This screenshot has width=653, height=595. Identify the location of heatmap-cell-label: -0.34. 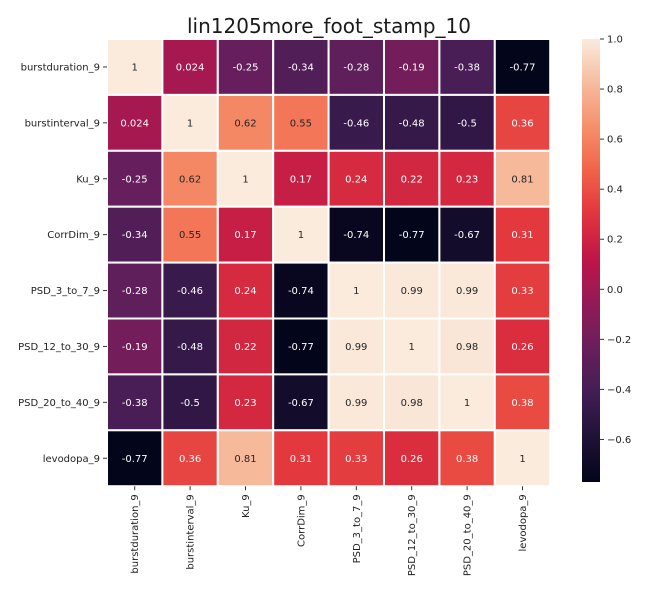
(301, 67).